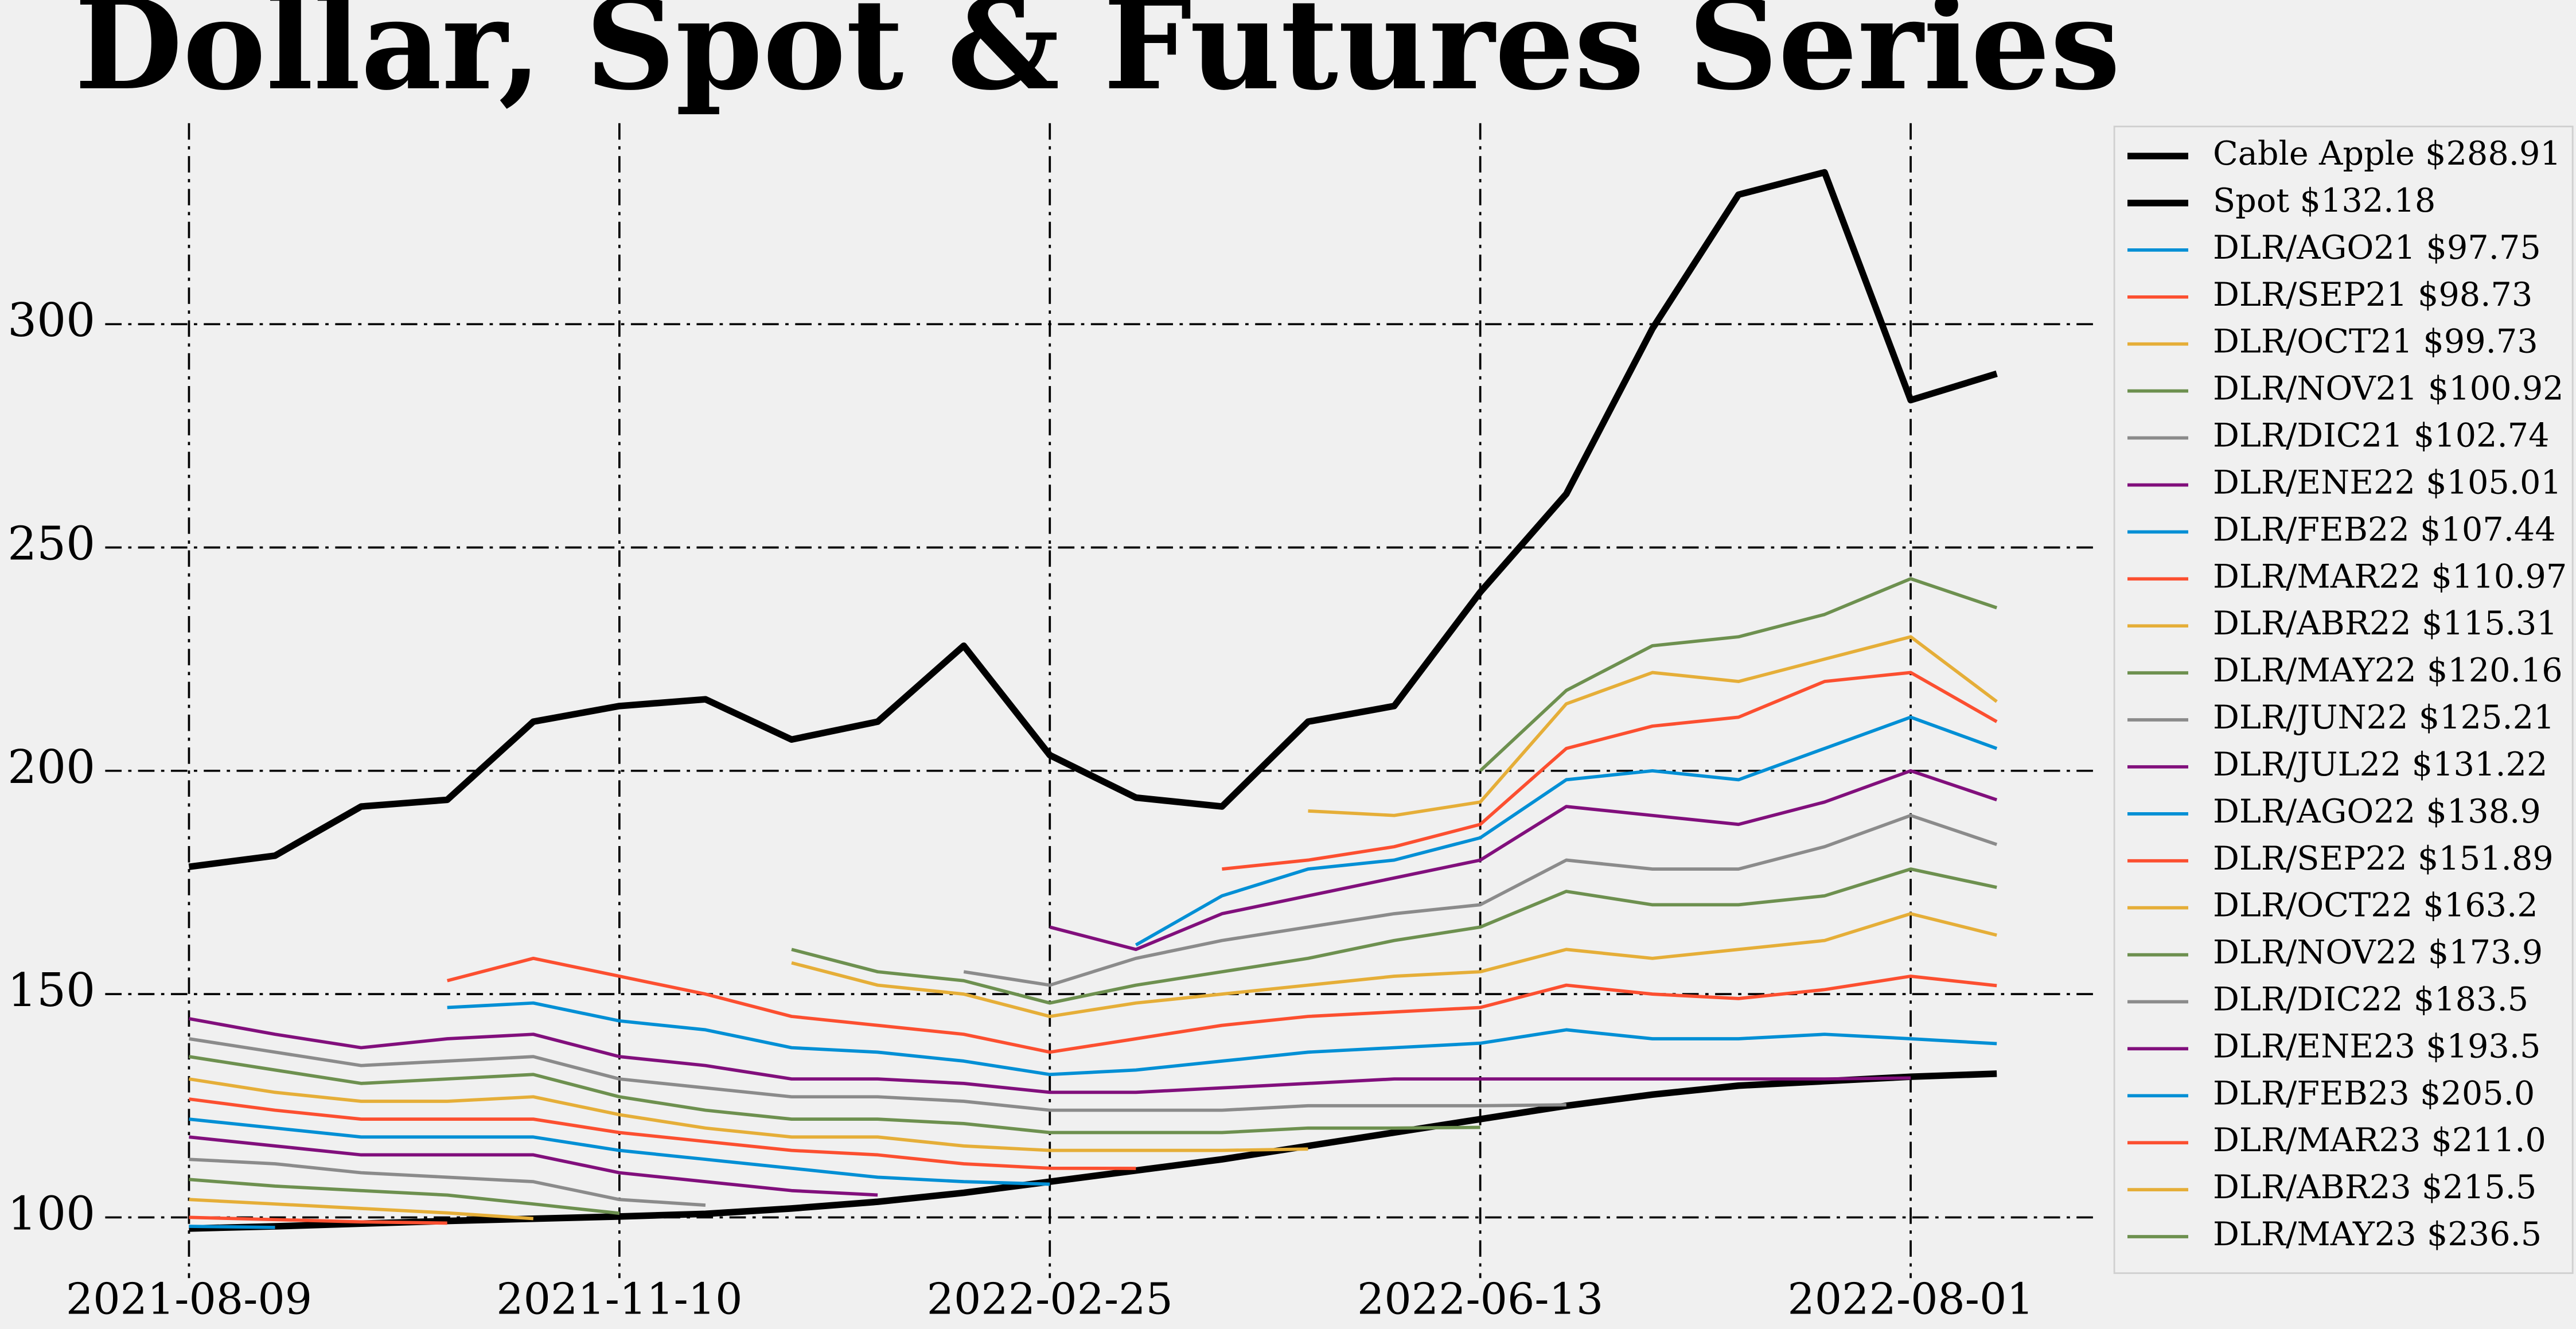  I want to click on legend-label: DLR/ENE23 $193.5, so click(2377, 1046).